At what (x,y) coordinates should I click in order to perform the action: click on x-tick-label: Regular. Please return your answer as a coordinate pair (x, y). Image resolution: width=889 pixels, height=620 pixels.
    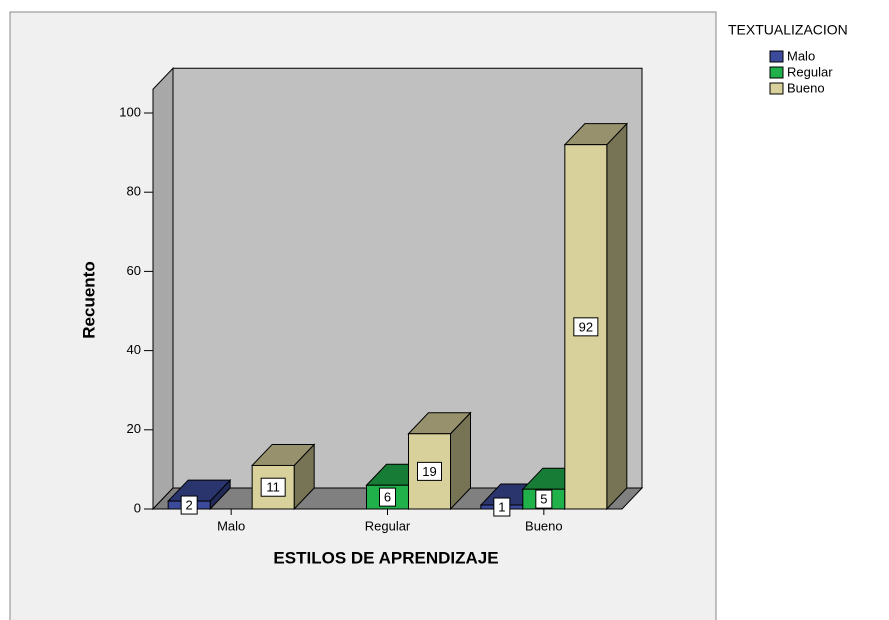
    Looking at the image, I should click on (388, 525).